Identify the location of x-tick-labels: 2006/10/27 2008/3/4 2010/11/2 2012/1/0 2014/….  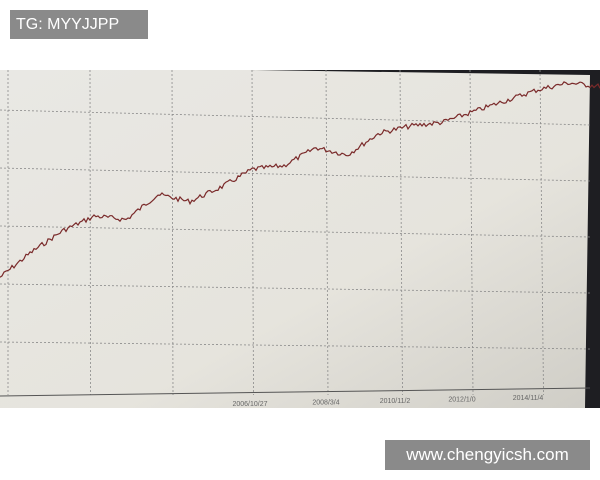
(387, 401).